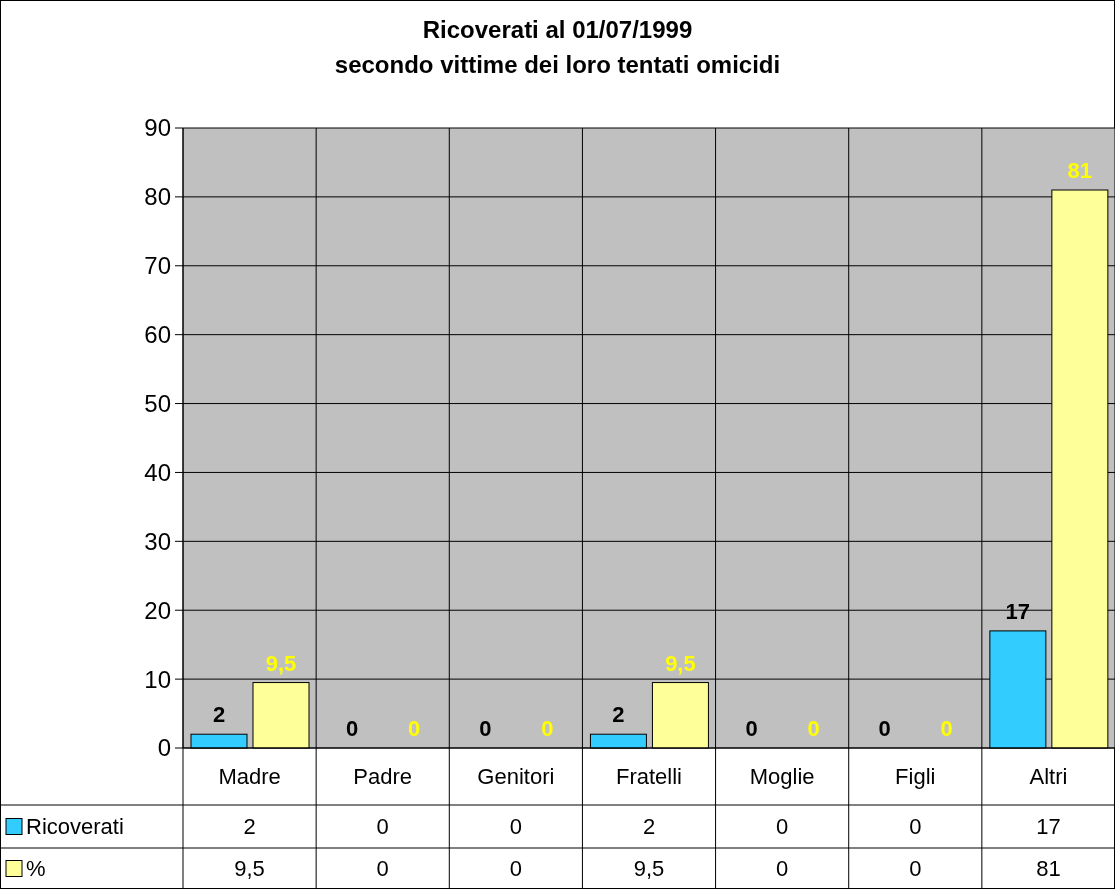 This screenshot has width=1115, height=889. What do you see at coordinates (1080, 170) in the screenshot?
I see `text: 81` at bounding box center [1080, 170].